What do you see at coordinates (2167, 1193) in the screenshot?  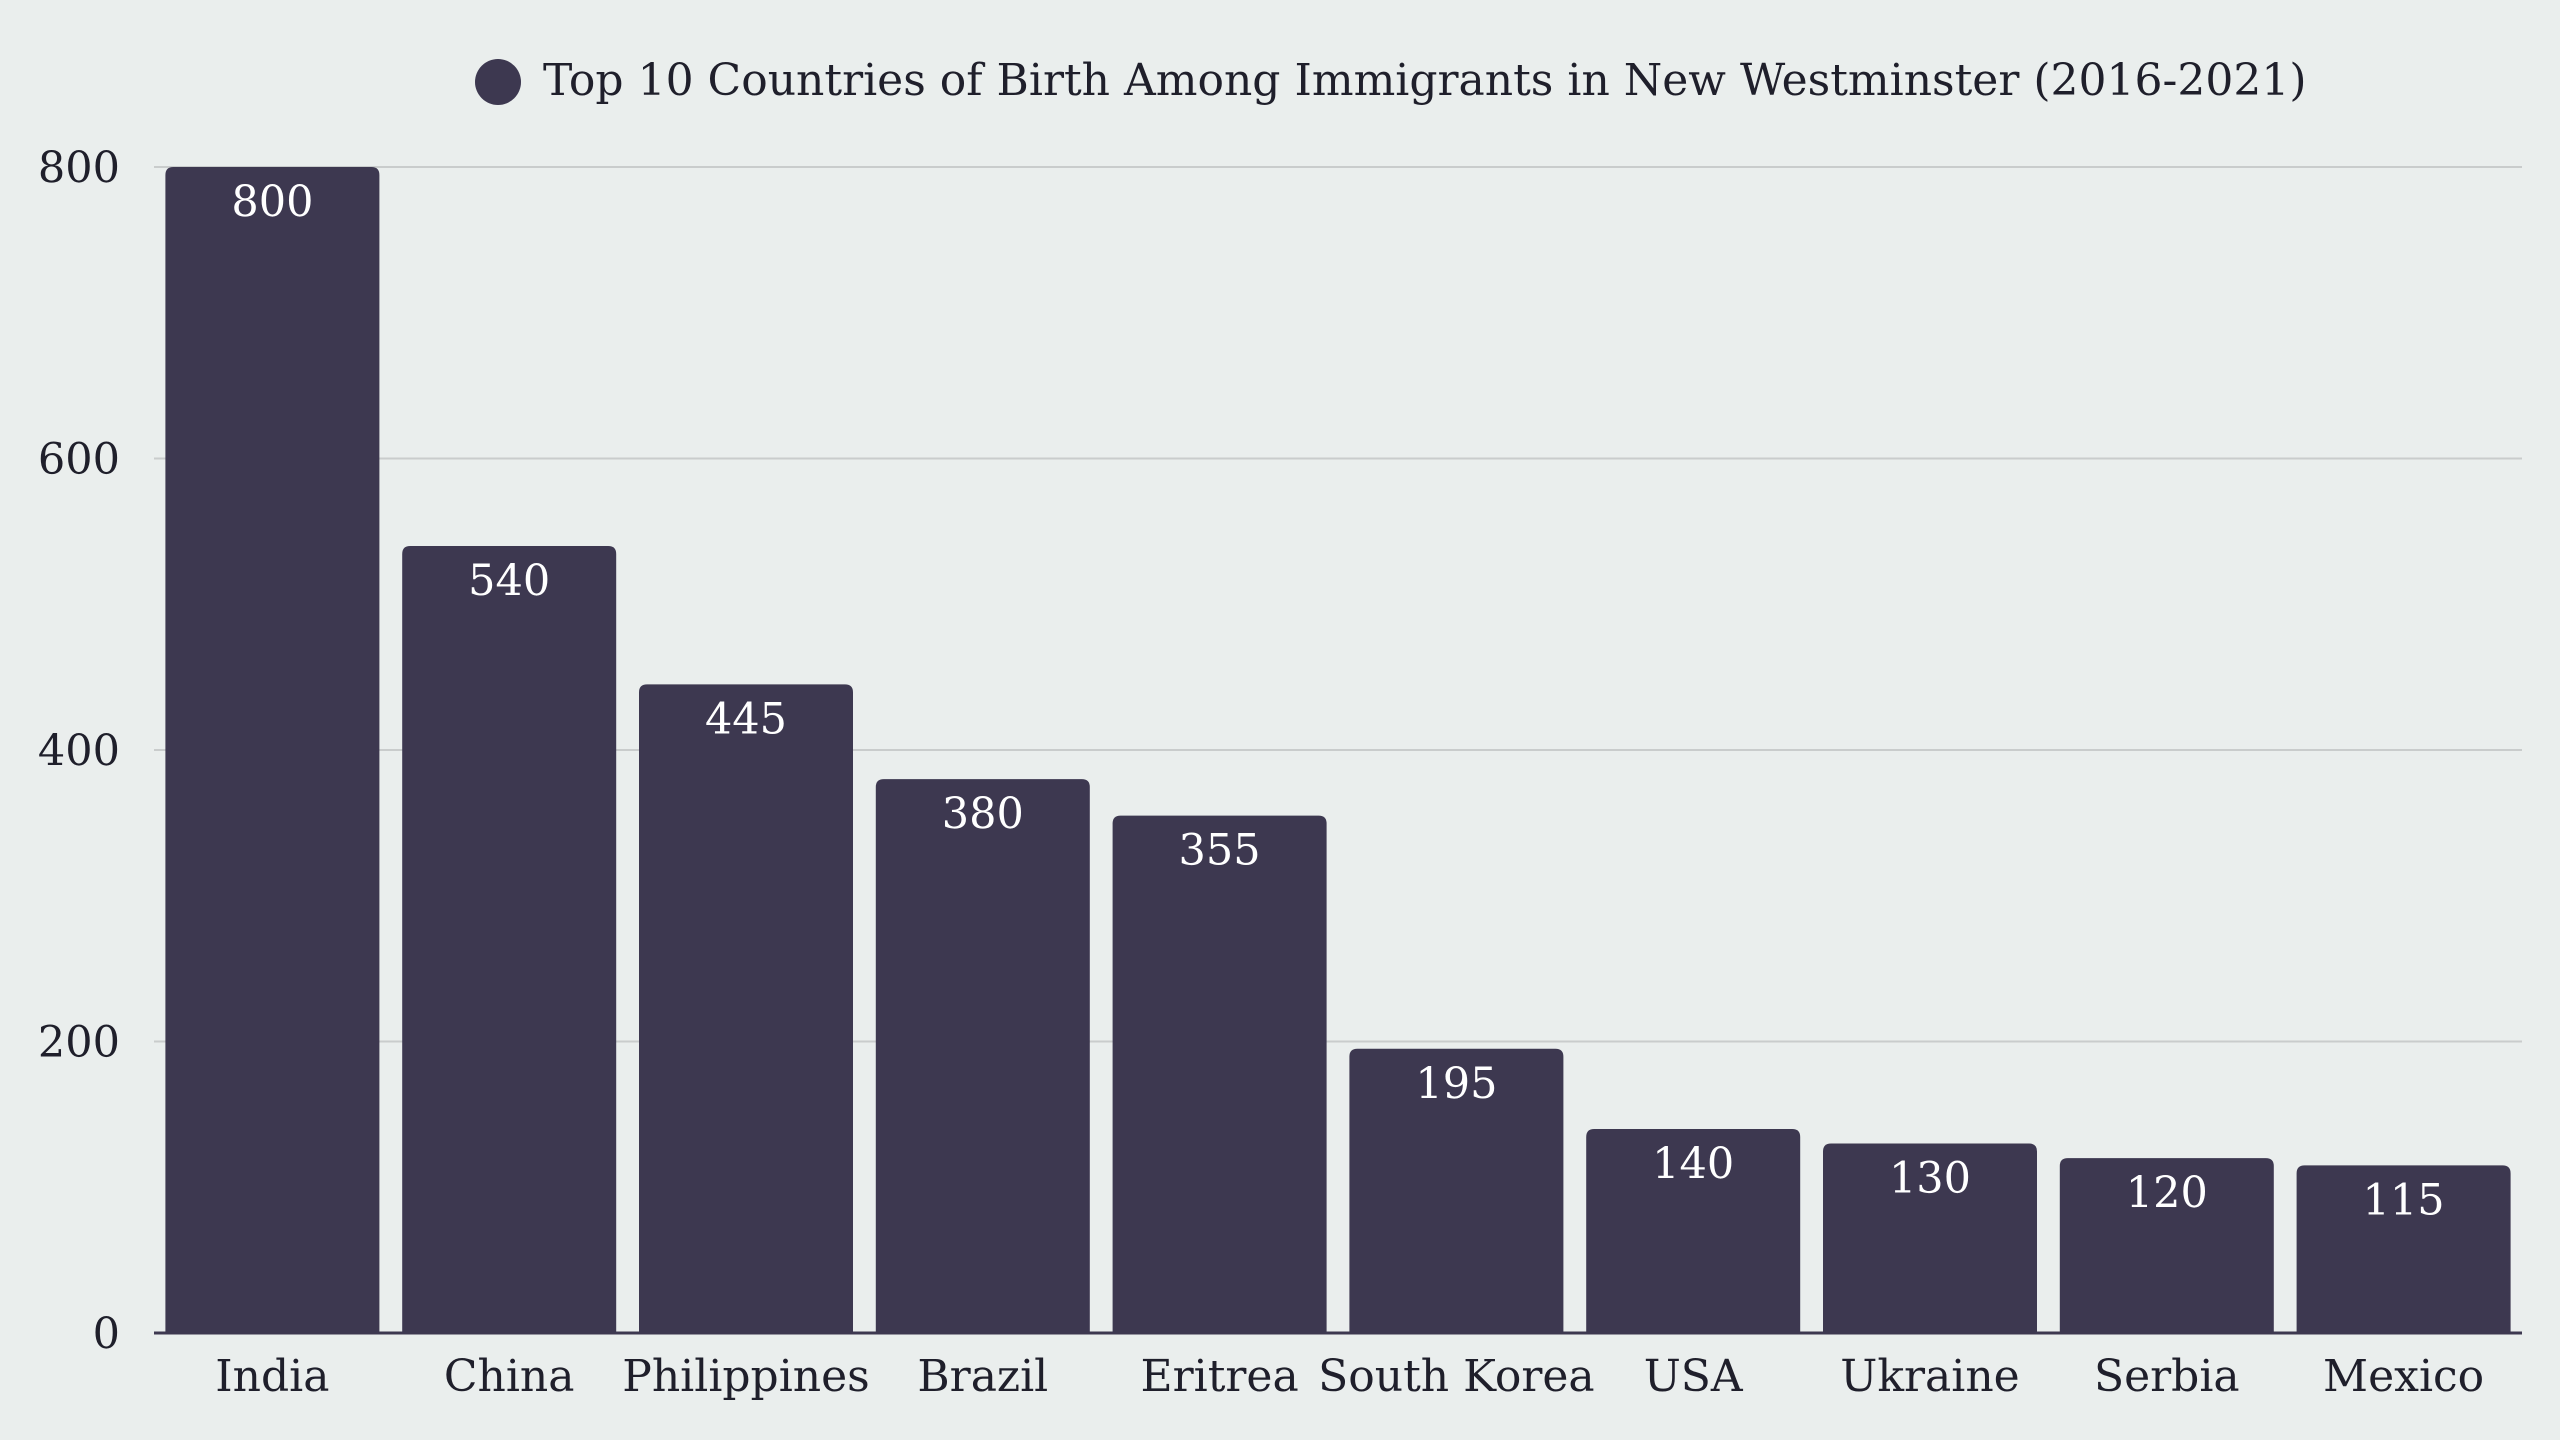 I see `data-label: 120` at bounding box center [2167, 1193].